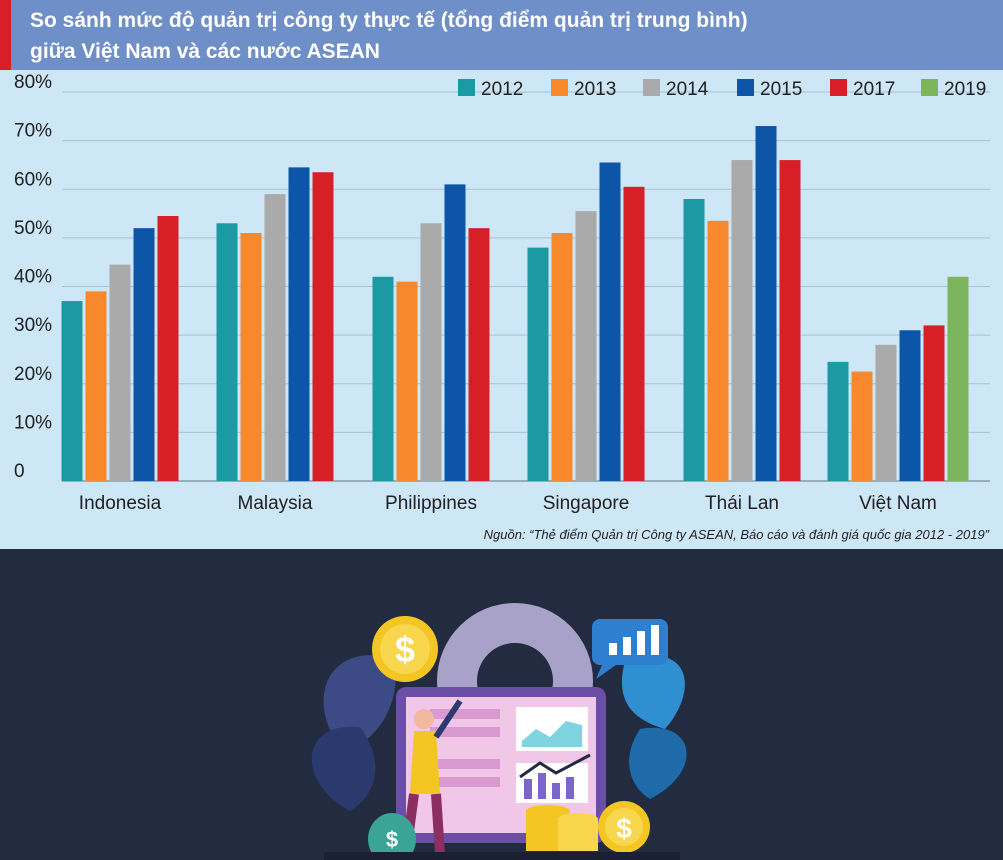 This screenshot has height=860, width=1003. I want to click on y-tick-label: 0, so click(19, 471).